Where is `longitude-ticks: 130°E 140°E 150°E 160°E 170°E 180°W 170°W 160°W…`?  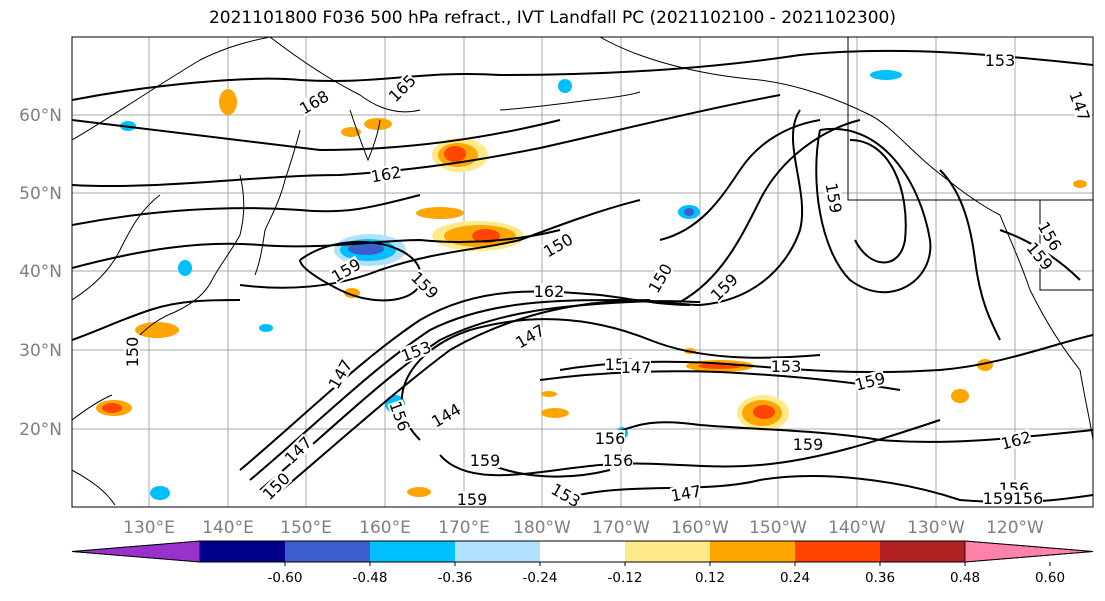 longitude-ticks: 130°E 140°E 150°E 160°E 170°E 180°W 170°W 160°W… is located at coordinates (583, 528).